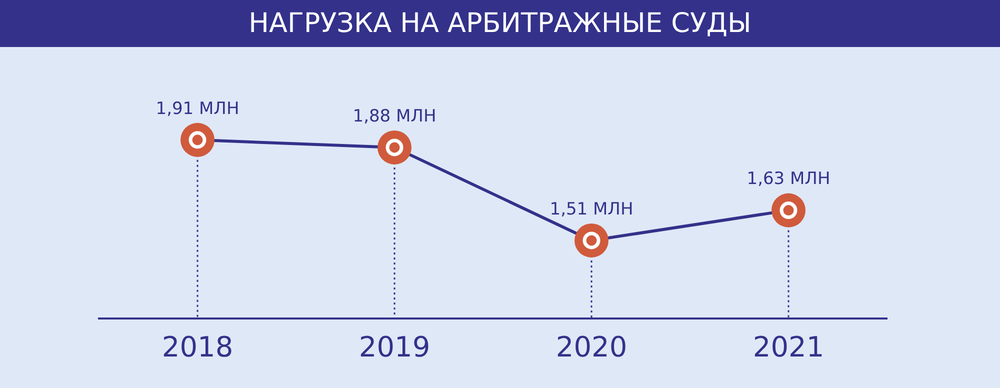 The image size is (1000, 388). Describe the element at coordinates (592, 209) in the screenshot. I see `data-label: 1,51 МЛН` at that location.